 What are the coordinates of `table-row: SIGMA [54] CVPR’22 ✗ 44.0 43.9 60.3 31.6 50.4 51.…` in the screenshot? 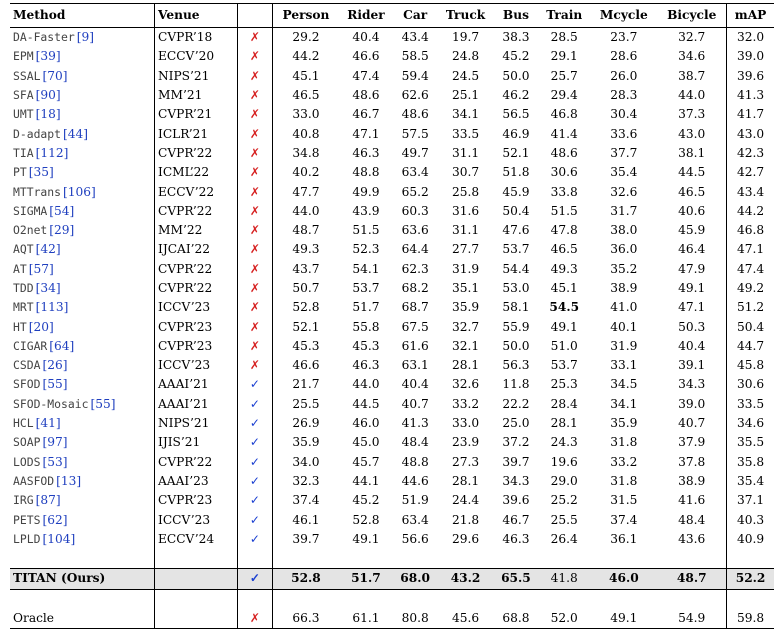 It's located at (392, 211).